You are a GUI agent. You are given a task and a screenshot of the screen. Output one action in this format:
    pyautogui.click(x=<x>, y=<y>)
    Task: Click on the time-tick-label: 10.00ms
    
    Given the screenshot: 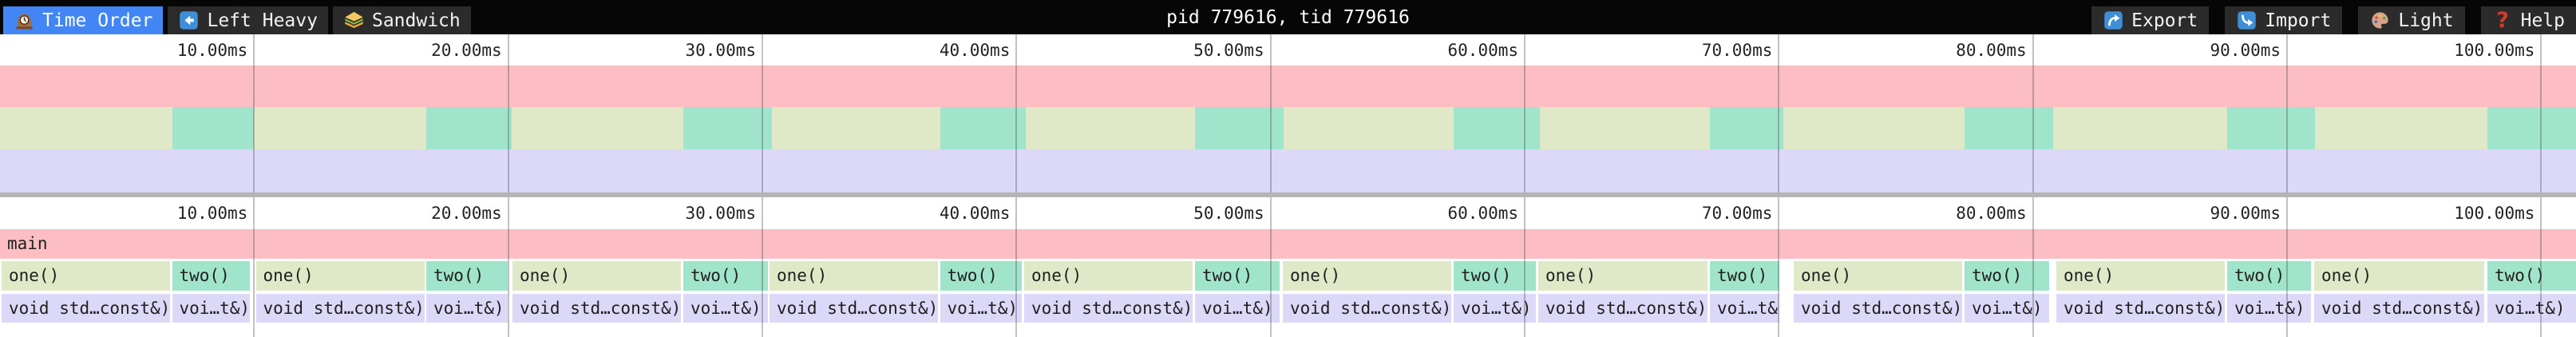 What is the action you would take?
    pyautogui.click(x=212, y=50)
    